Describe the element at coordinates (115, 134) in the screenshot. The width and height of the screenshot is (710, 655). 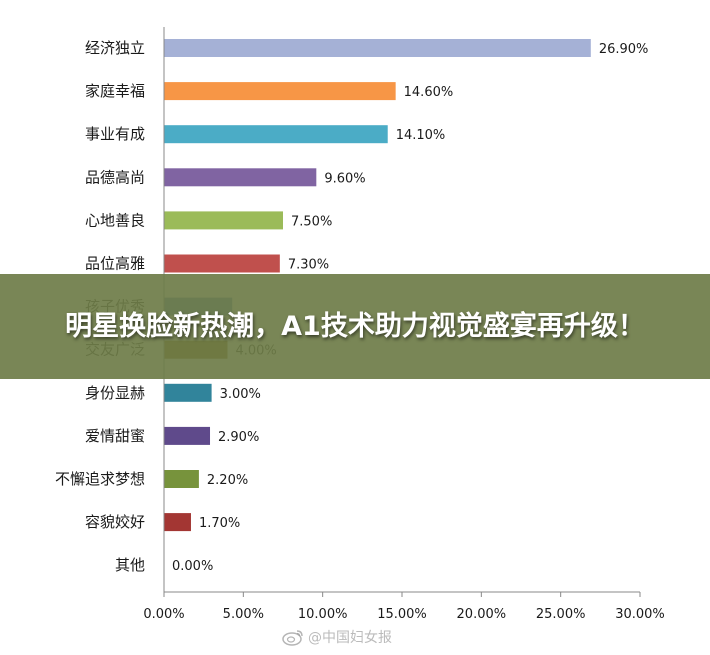
I see `category-label: 事业有成` at that location.